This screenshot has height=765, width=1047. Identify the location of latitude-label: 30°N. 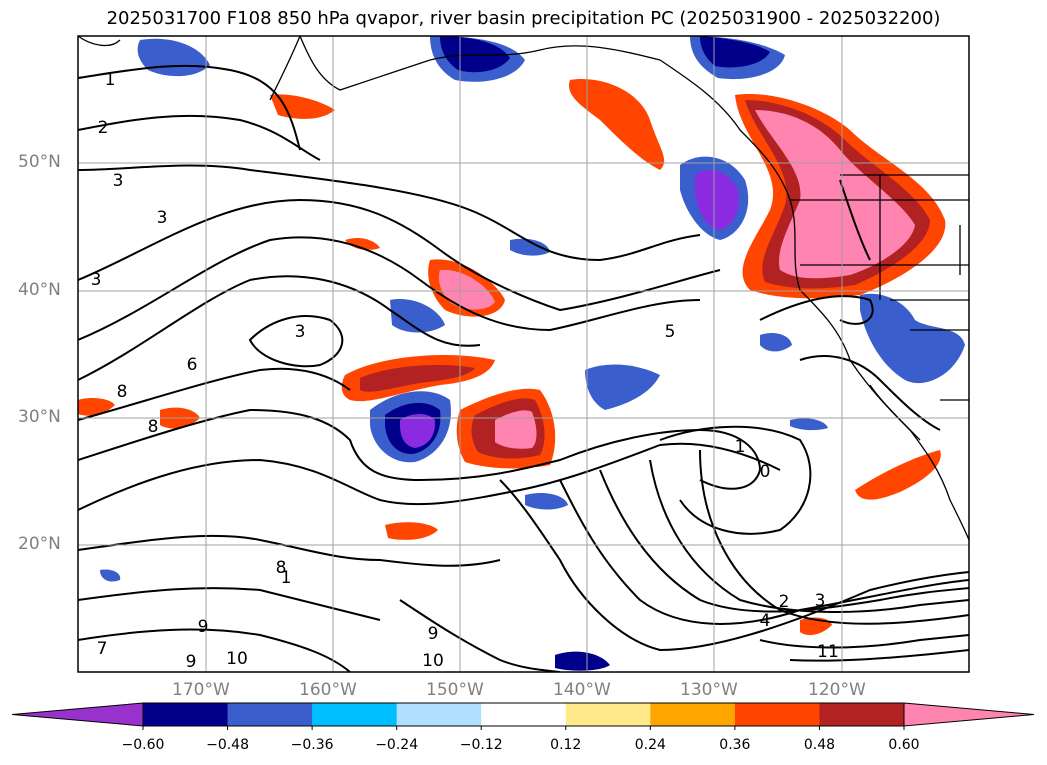
(39, 417).